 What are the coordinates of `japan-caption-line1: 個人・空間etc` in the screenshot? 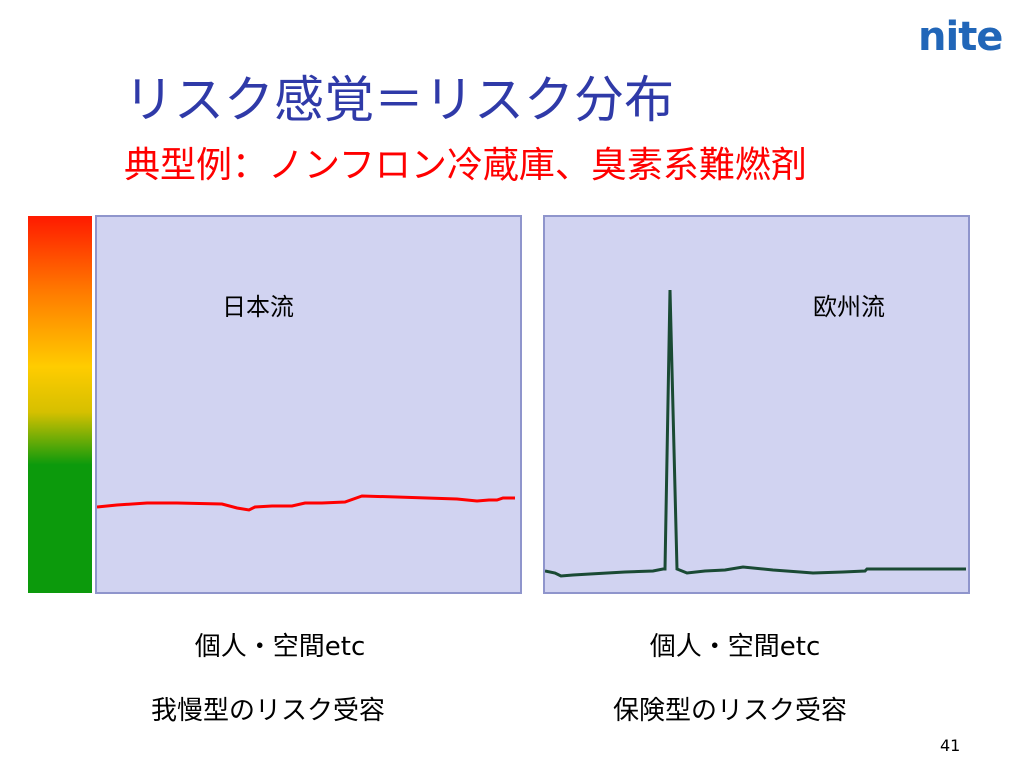 It's located at (280, 647).